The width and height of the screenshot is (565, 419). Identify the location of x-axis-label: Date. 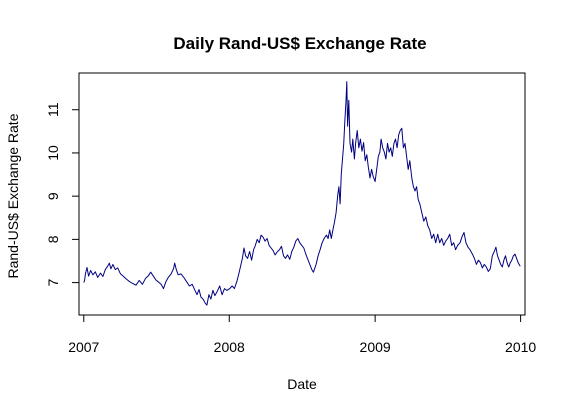
(302, 384).